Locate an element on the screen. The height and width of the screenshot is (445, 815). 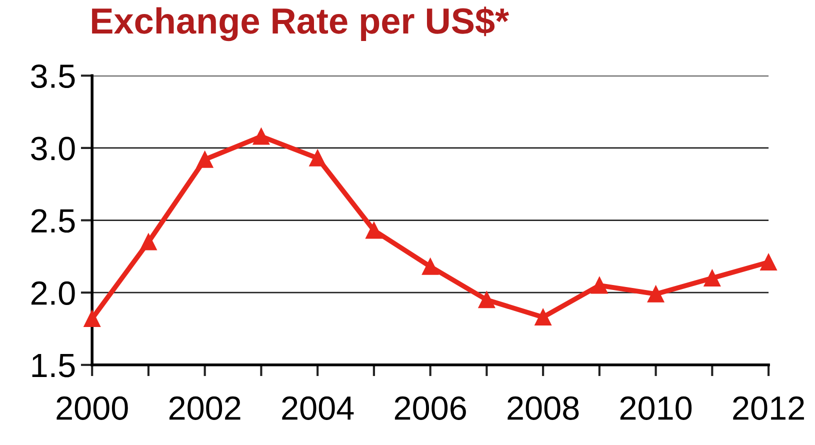
x-tick-label: 2006 is located at coordinates (430, 408).